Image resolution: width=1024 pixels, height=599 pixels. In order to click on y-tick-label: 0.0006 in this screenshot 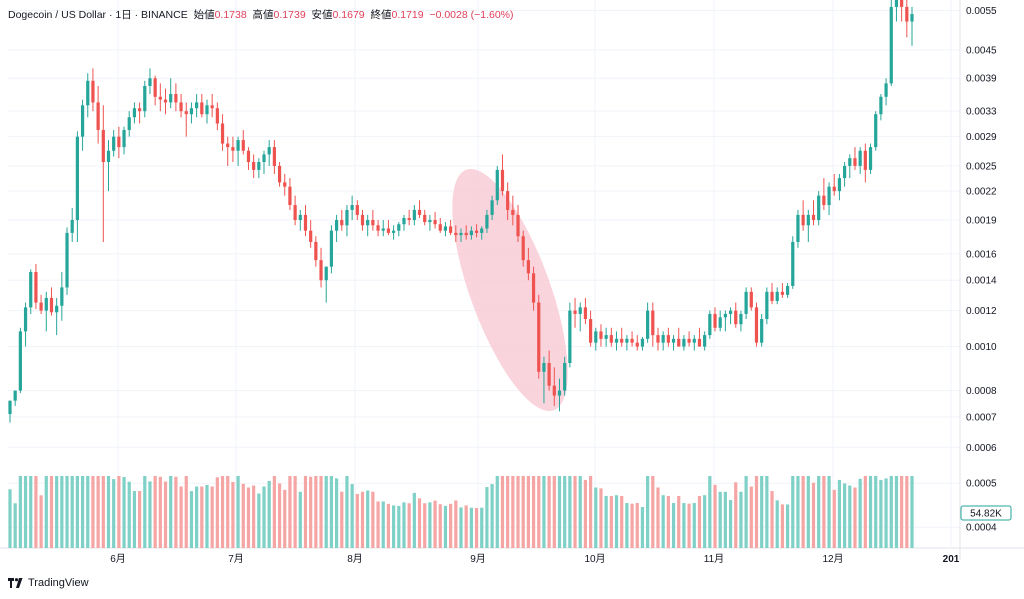, I will do `click(981, 448)`.